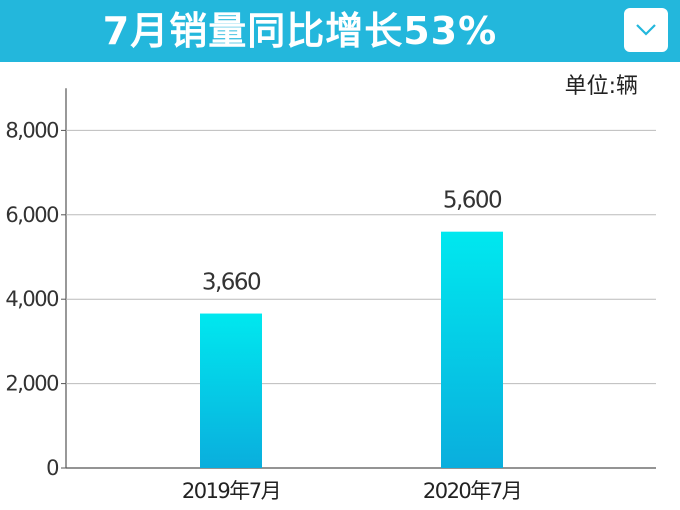 This screenshot has height=510, width=680. What do you see at coordinates (31, 130) in the screenshot?
I see `y-tick-label: 8,000` at bounding box center [31, 130].